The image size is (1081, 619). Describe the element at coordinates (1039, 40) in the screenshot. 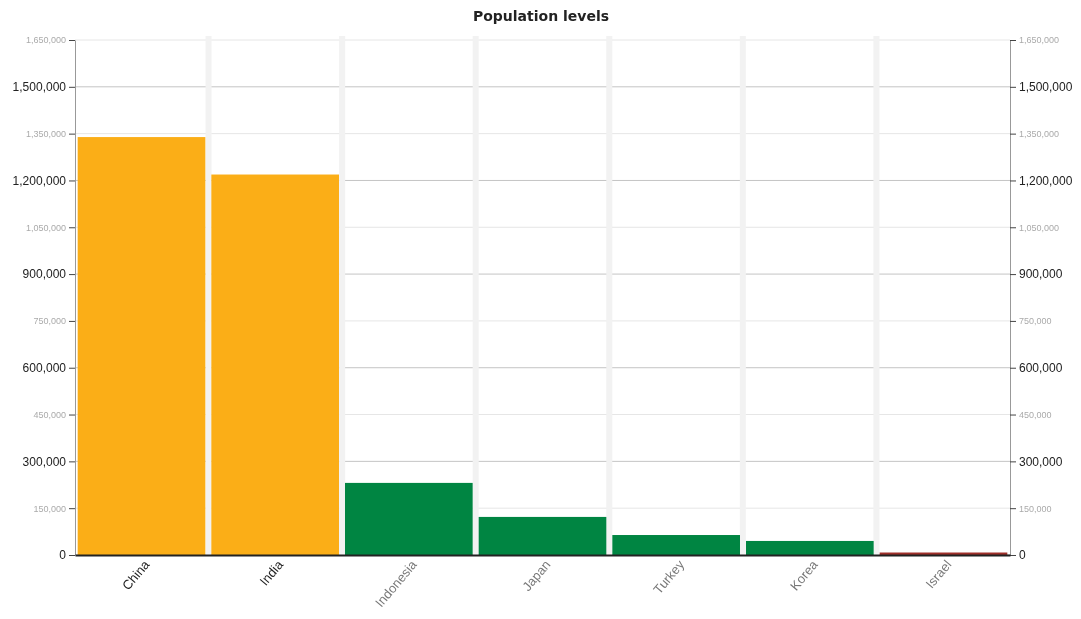

I see `y2-tick-label: 1,650,000` at that location.